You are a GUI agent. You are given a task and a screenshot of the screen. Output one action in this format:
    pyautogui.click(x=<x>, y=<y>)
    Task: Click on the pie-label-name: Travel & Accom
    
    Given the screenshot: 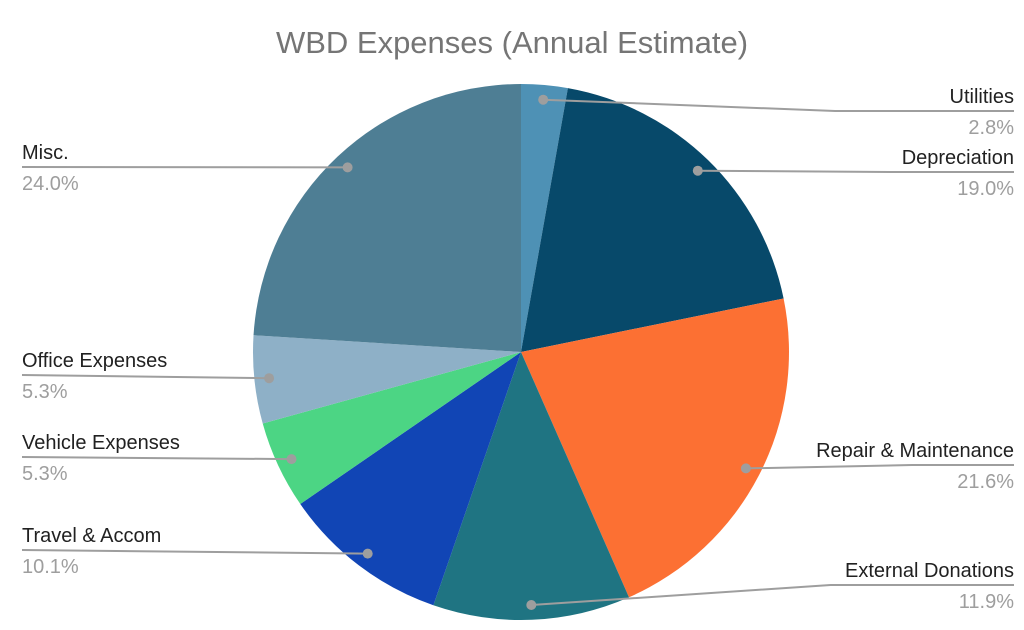 What is the action you would take?
    pyautogui.click(x=92, y=536)
    